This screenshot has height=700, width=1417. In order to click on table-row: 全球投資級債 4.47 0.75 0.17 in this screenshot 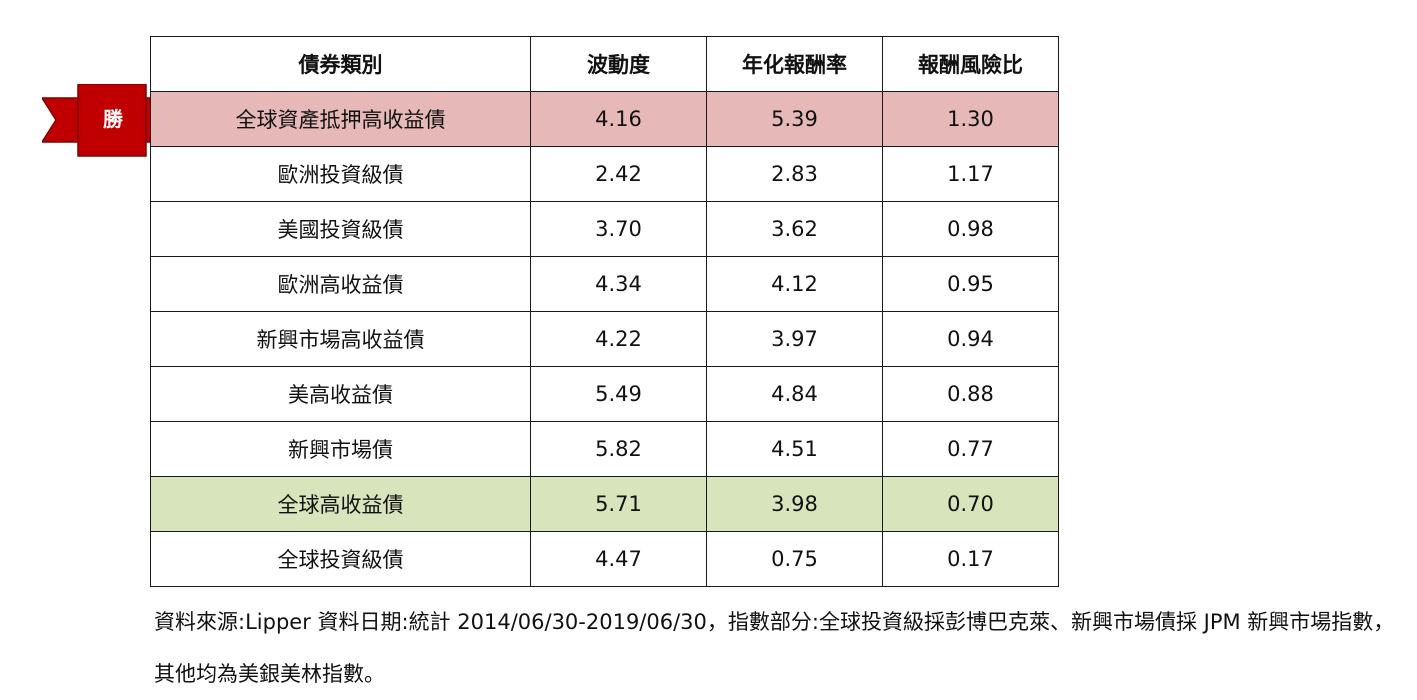, I will do `click(604, 559)`.